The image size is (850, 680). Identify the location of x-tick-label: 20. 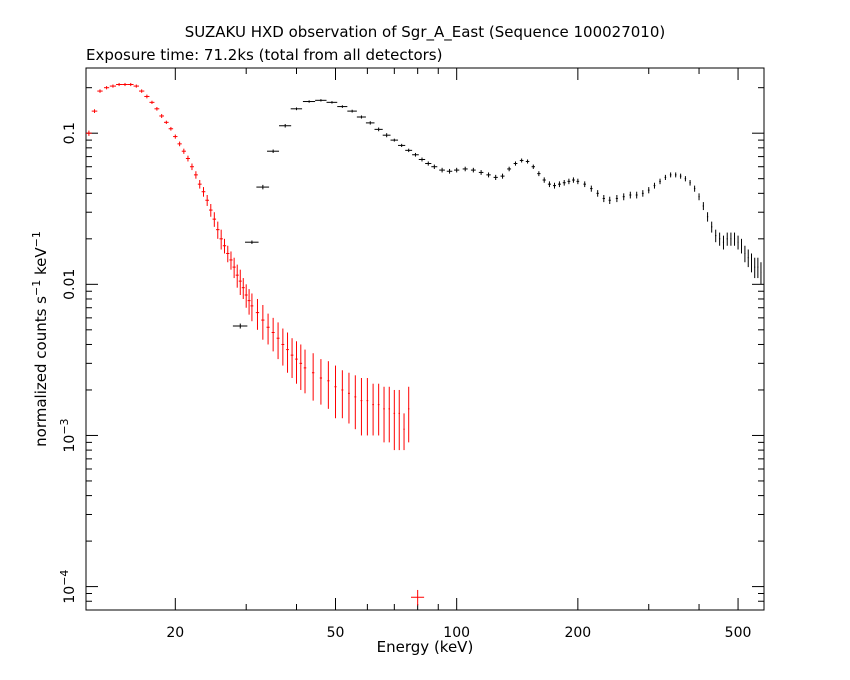
(175, 633).